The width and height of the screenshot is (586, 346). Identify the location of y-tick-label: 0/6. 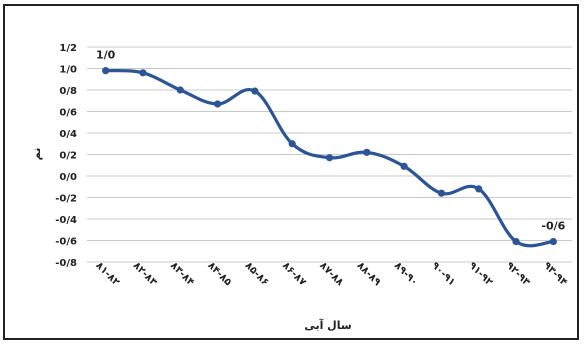
(68, 113).